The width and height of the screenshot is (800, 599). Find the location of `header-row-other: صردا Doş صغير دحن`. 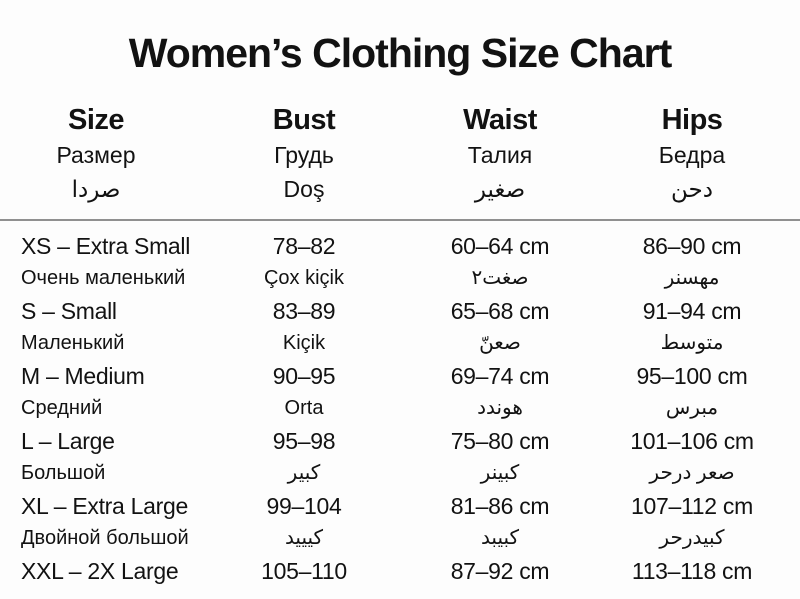

header-row-other: صردا Doş صغير دحن is located at coordinates (400, 189).